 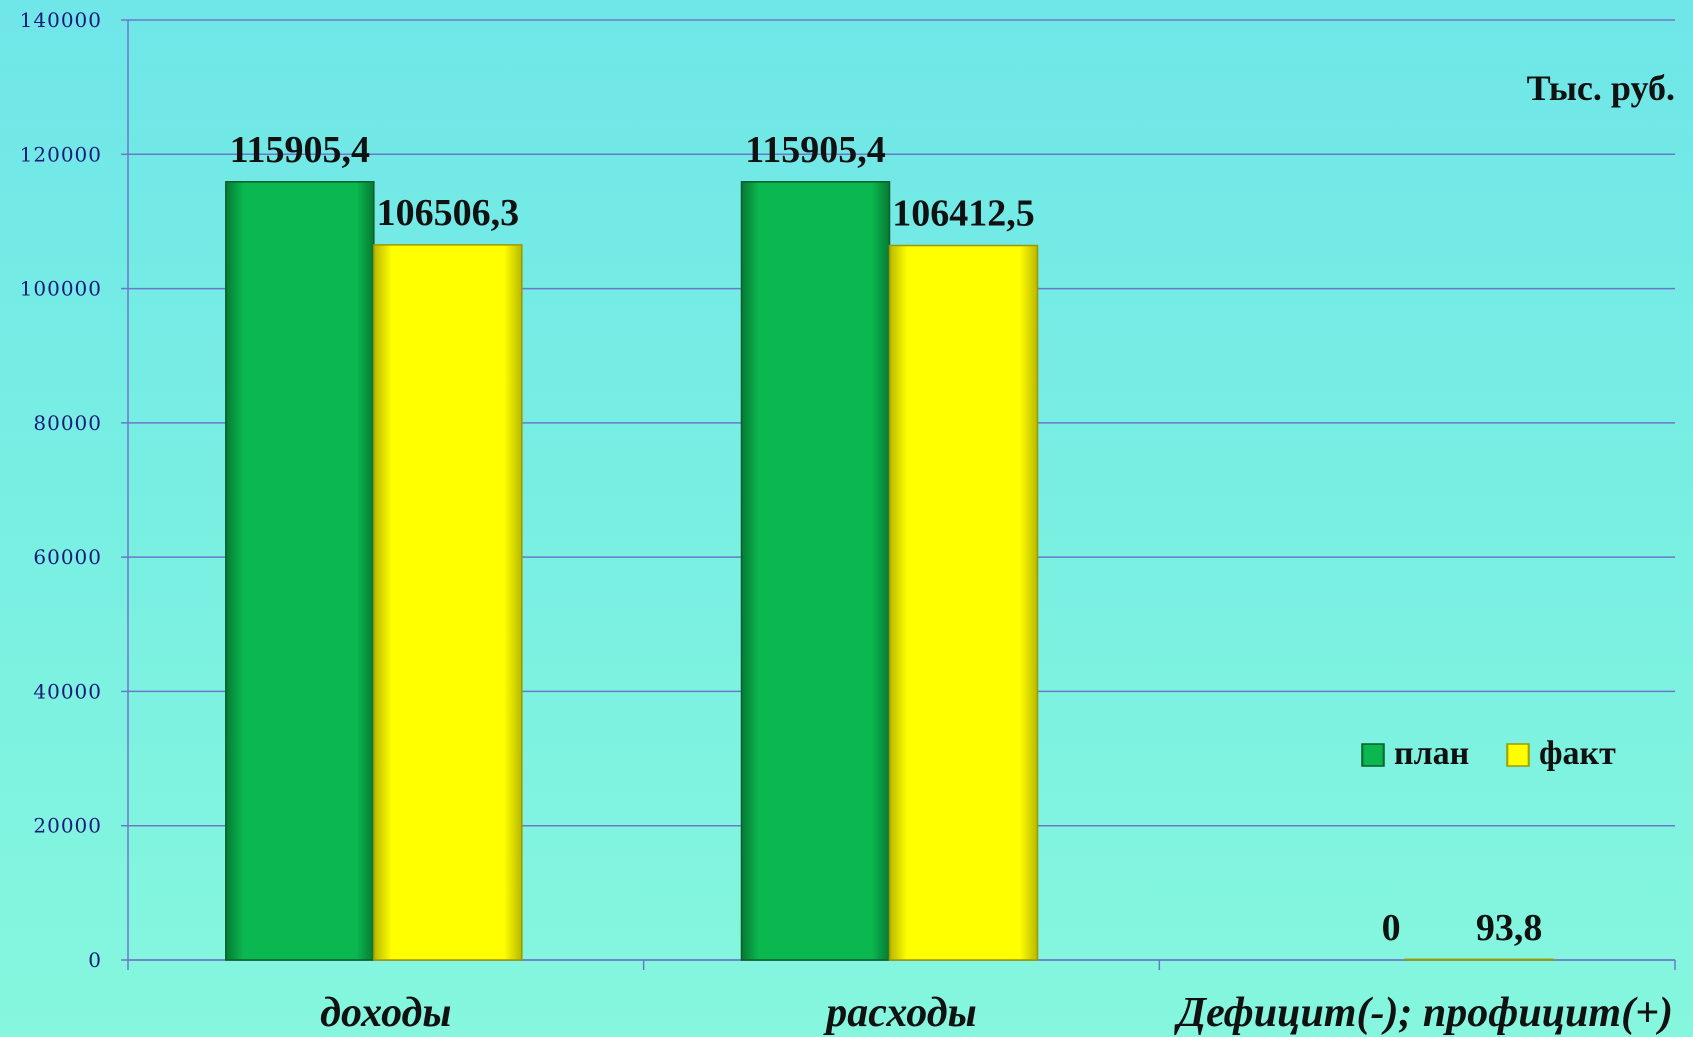 What do you see at coordinates (815, 150) in the screenshot?
I see `data-label-план-2: 115905,4` at bounding box center [815, 150].